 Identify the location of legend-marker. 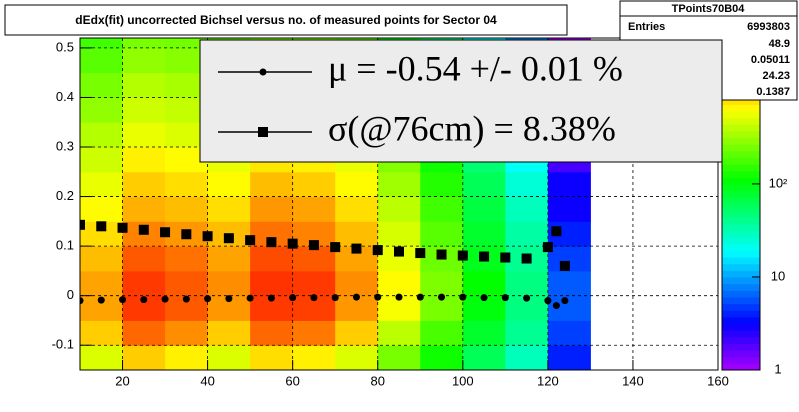
(263, 132).